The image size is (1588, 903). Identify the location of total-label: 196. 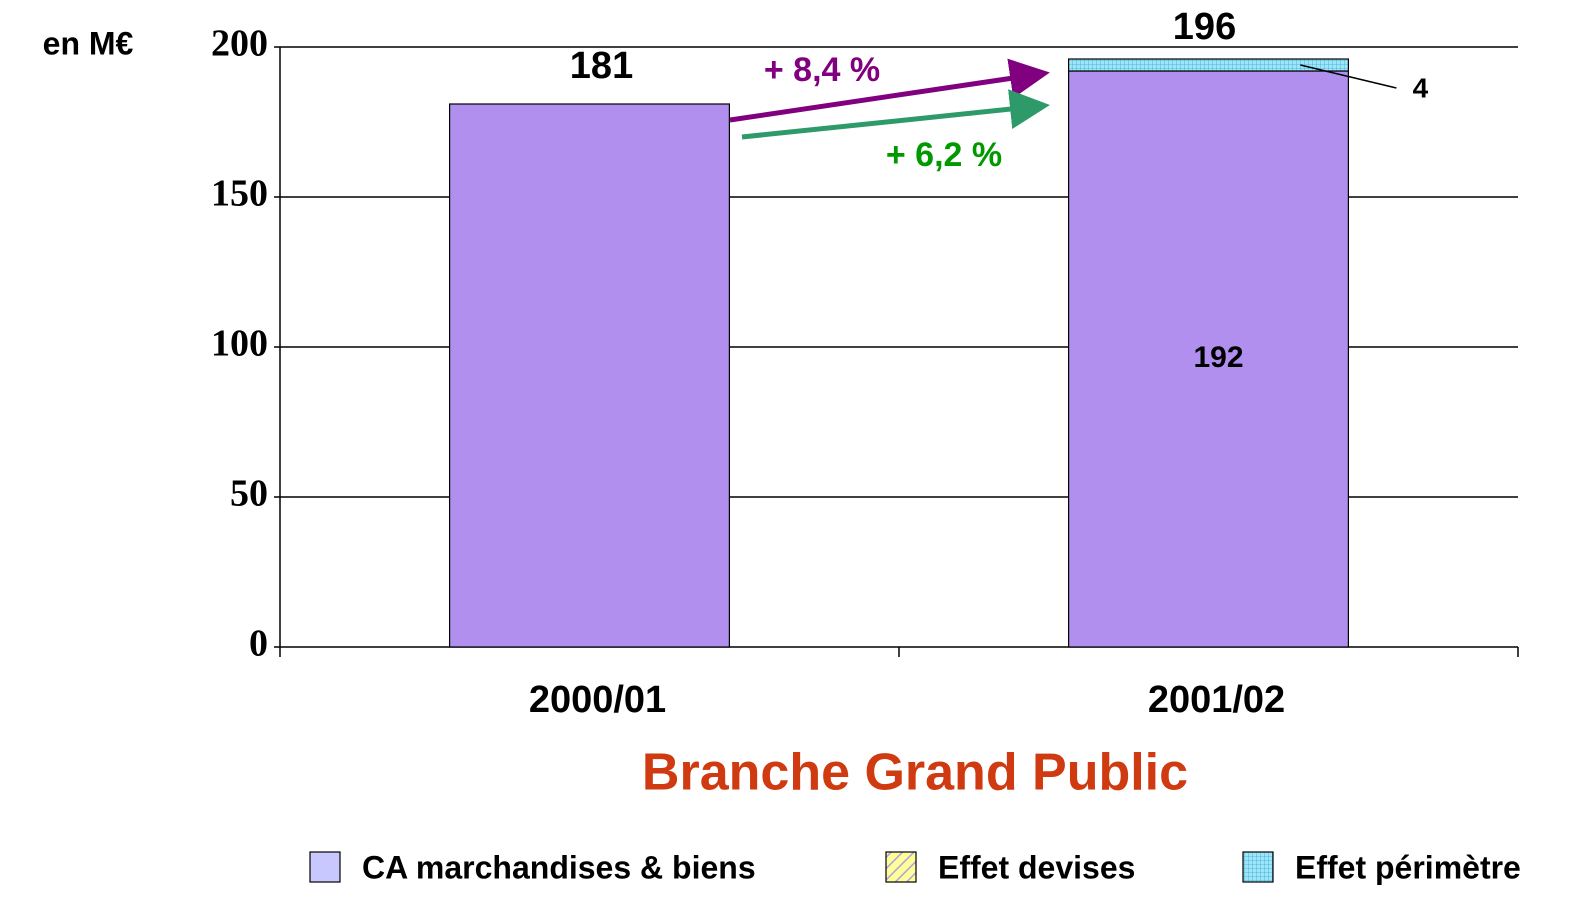
(1204, 27).